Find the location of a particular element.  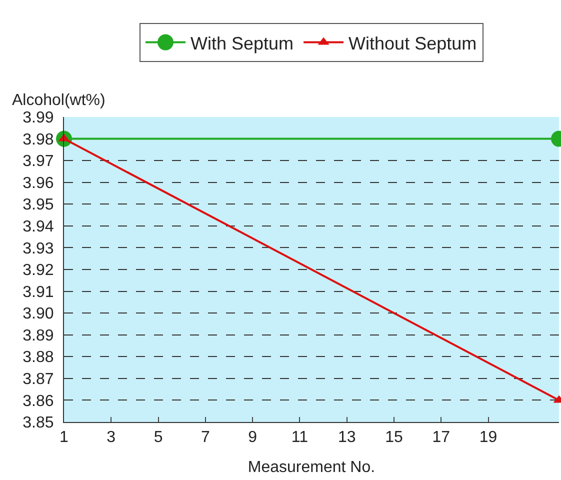

y-tick-label: 3.91 is located at coordinates (38, 292).